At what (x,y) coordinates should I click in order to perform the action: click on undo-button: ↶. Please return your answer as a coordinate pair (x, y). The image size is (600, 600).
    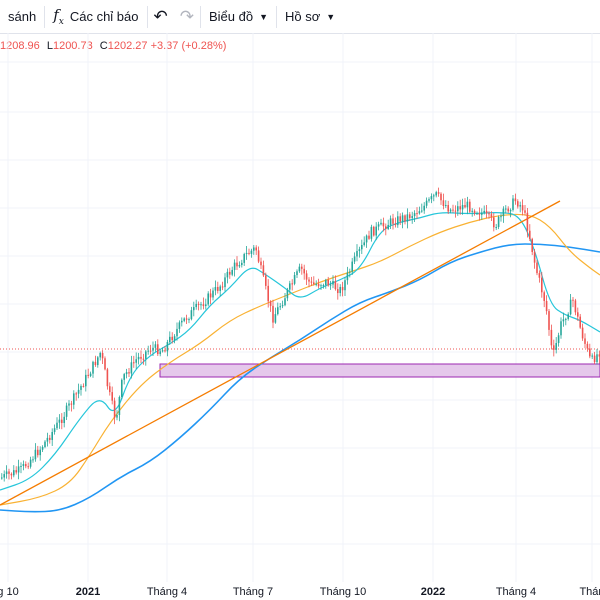
    Looking at the image, I should click on (161, 16).